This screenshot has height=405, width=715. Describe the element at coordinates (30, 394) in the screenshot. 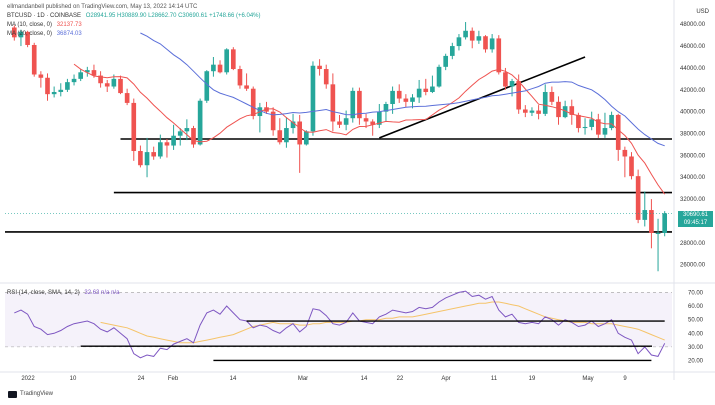

I see `tradingview-watermark: TradingView` at that location.